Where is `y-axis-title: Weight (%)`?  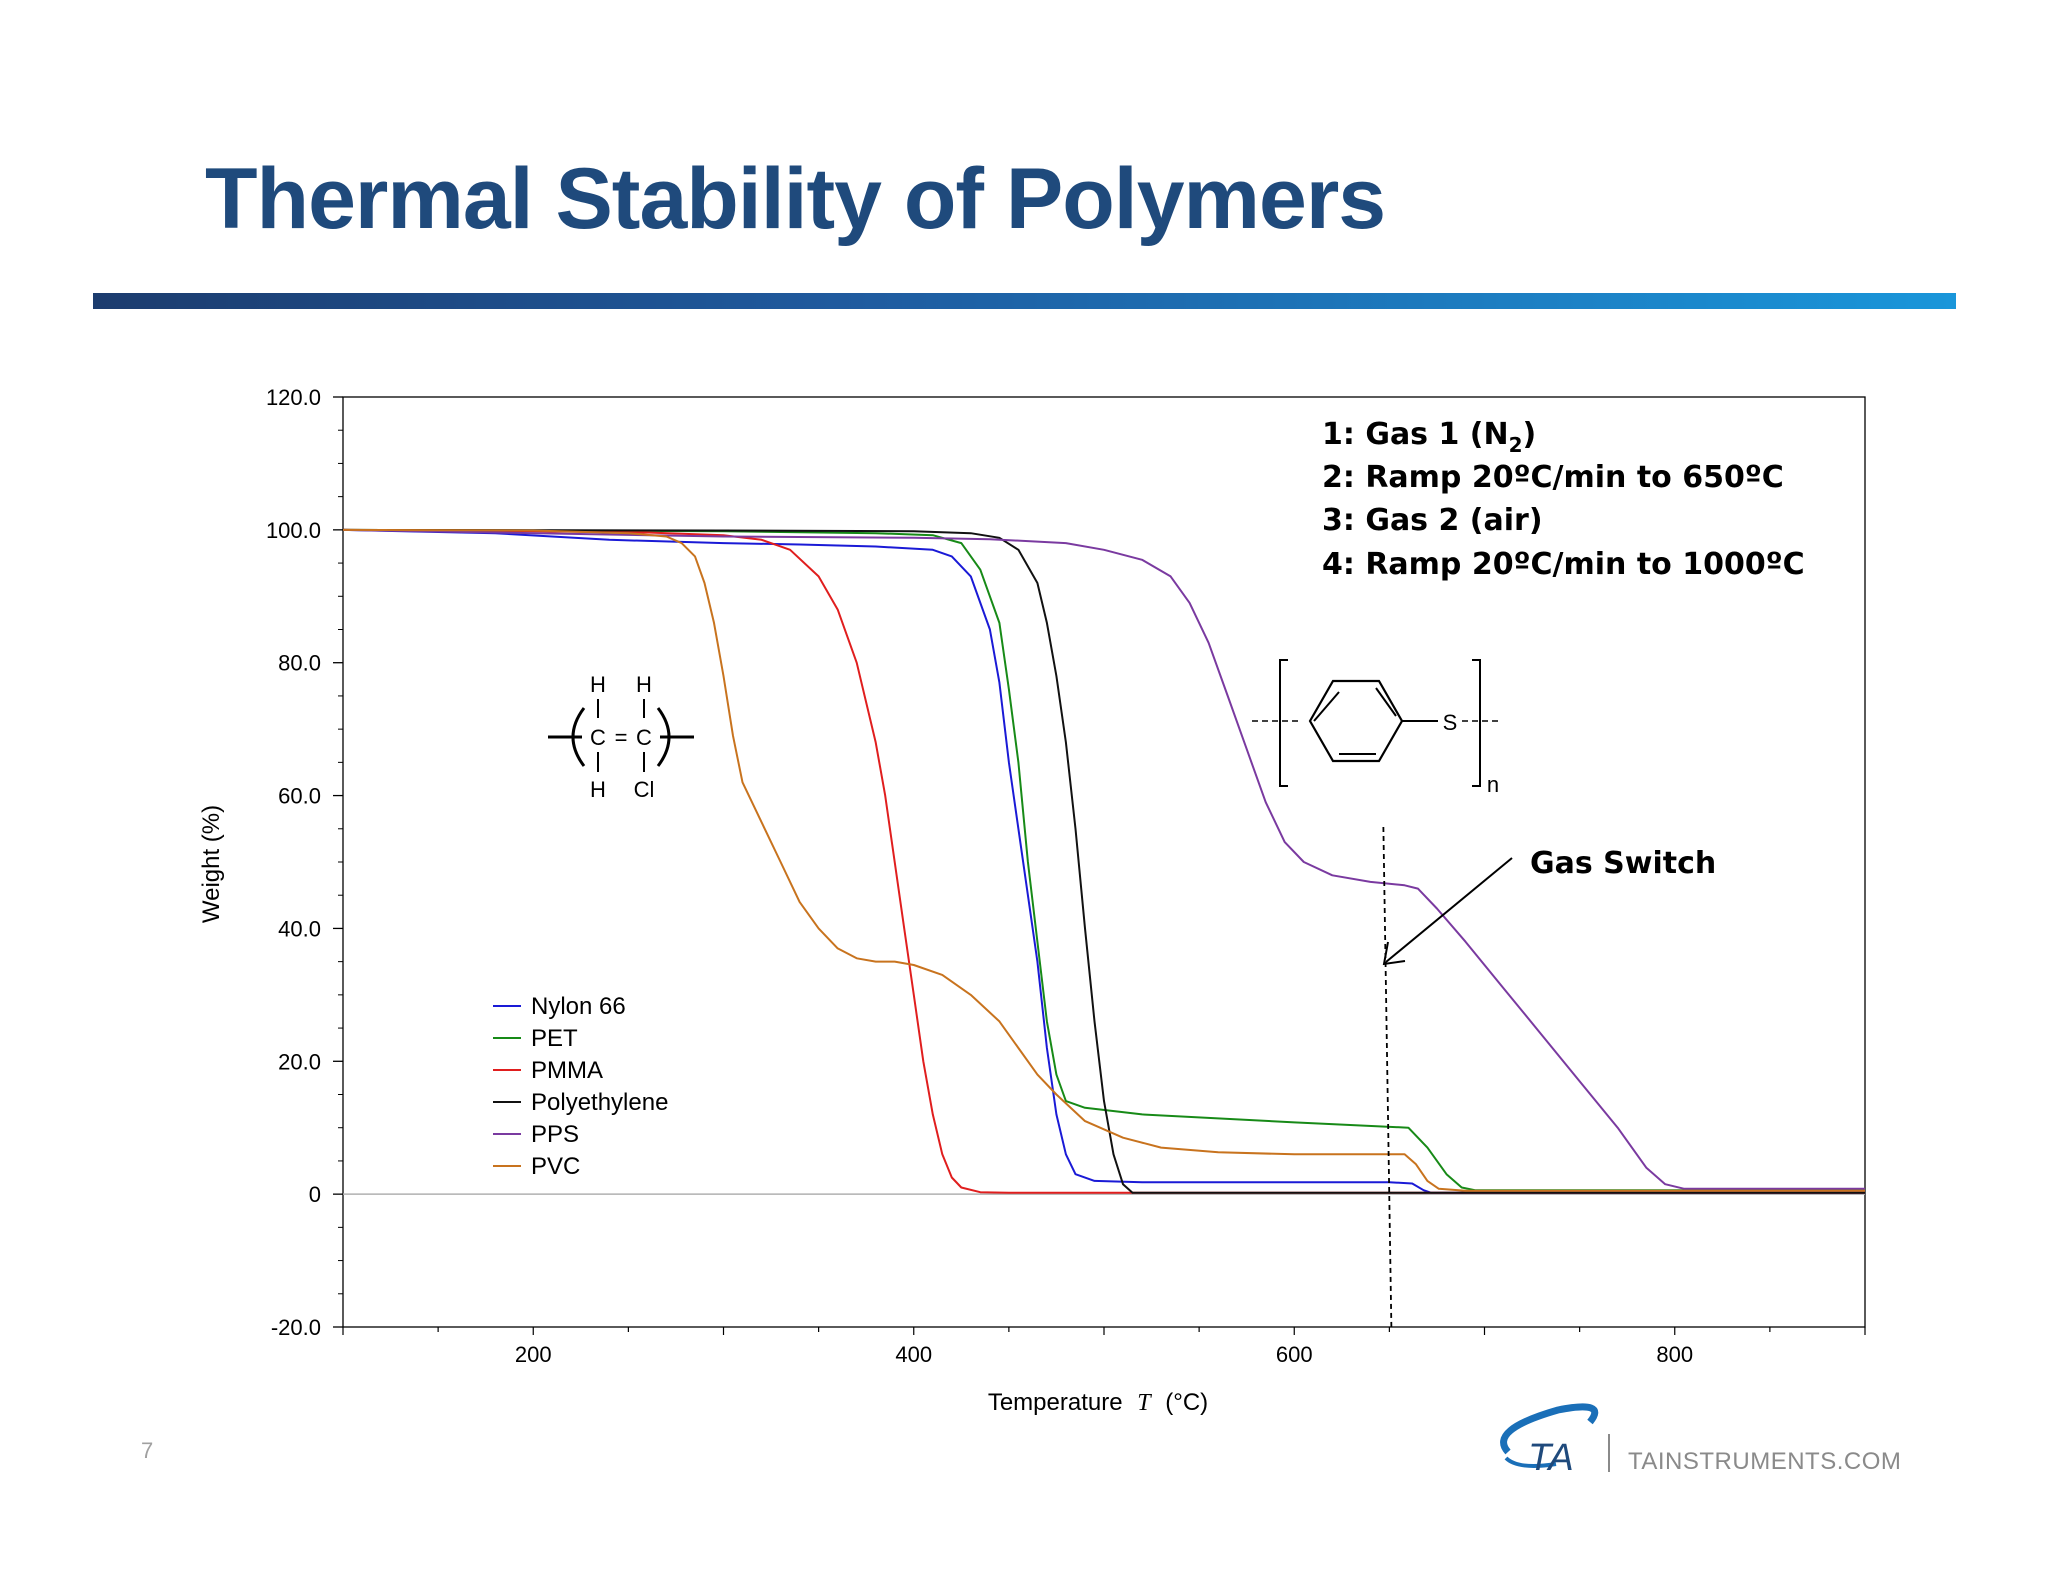
y-axis-title: Weight (%) is located at coordinates (211, 864).